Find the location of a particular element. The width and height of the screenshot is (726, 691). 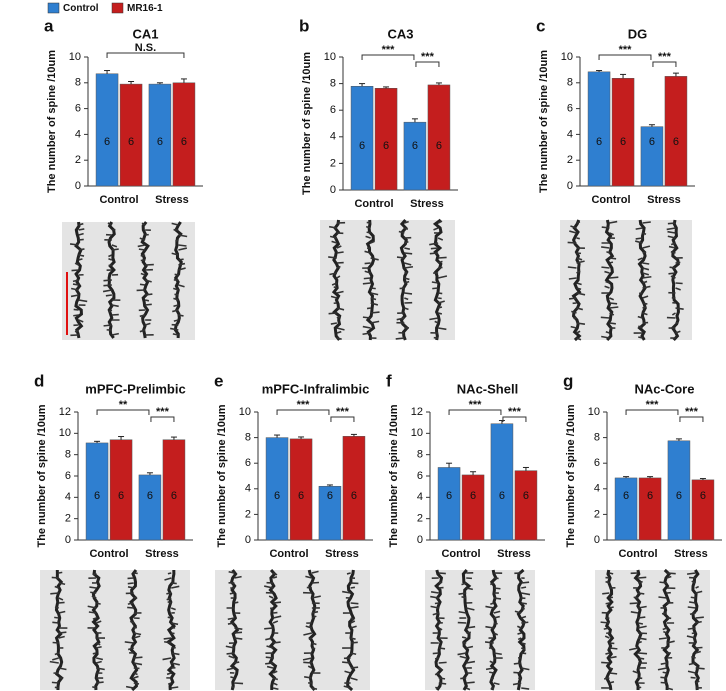

y-tick-label: 8 is located at coordinates (597, 438).